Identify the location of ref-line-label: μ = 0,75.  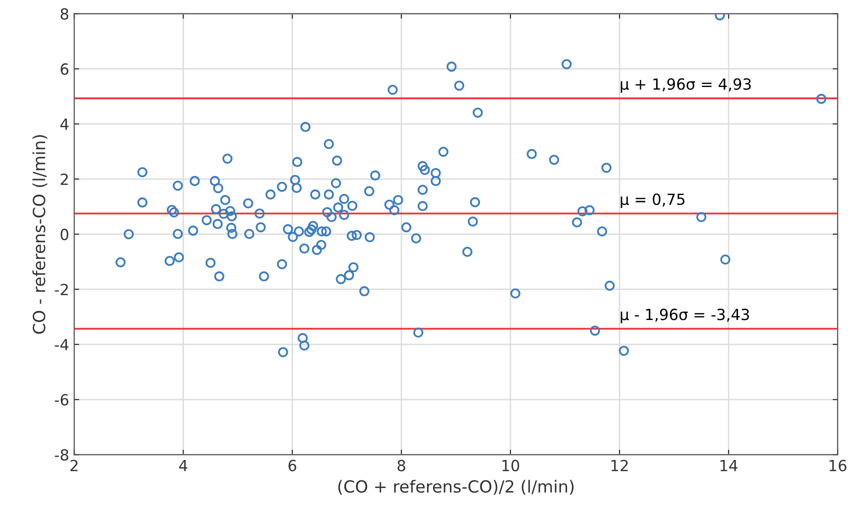
(652, 200).